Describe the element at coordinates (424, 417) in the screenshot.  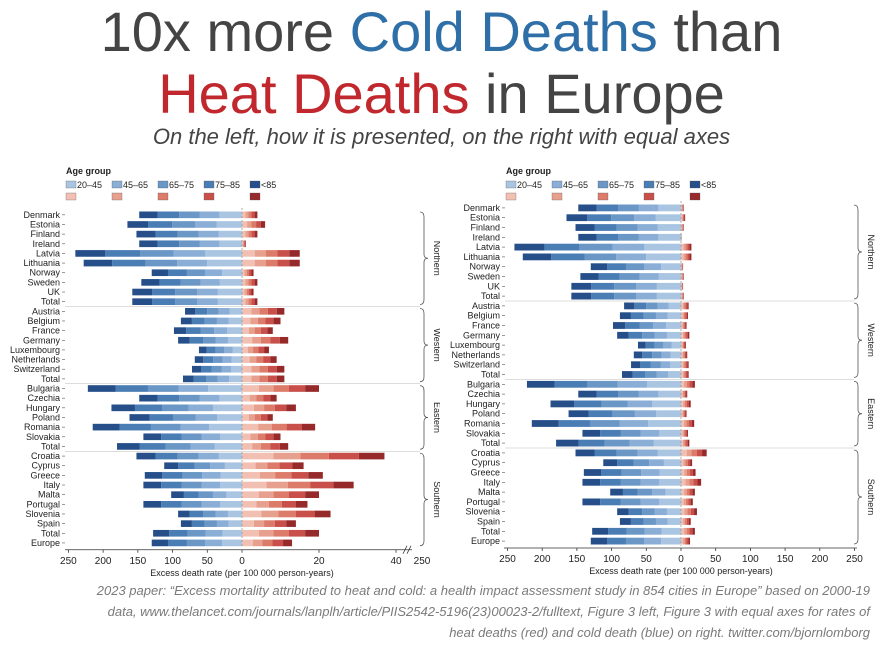
I see `region-brace` at that location.